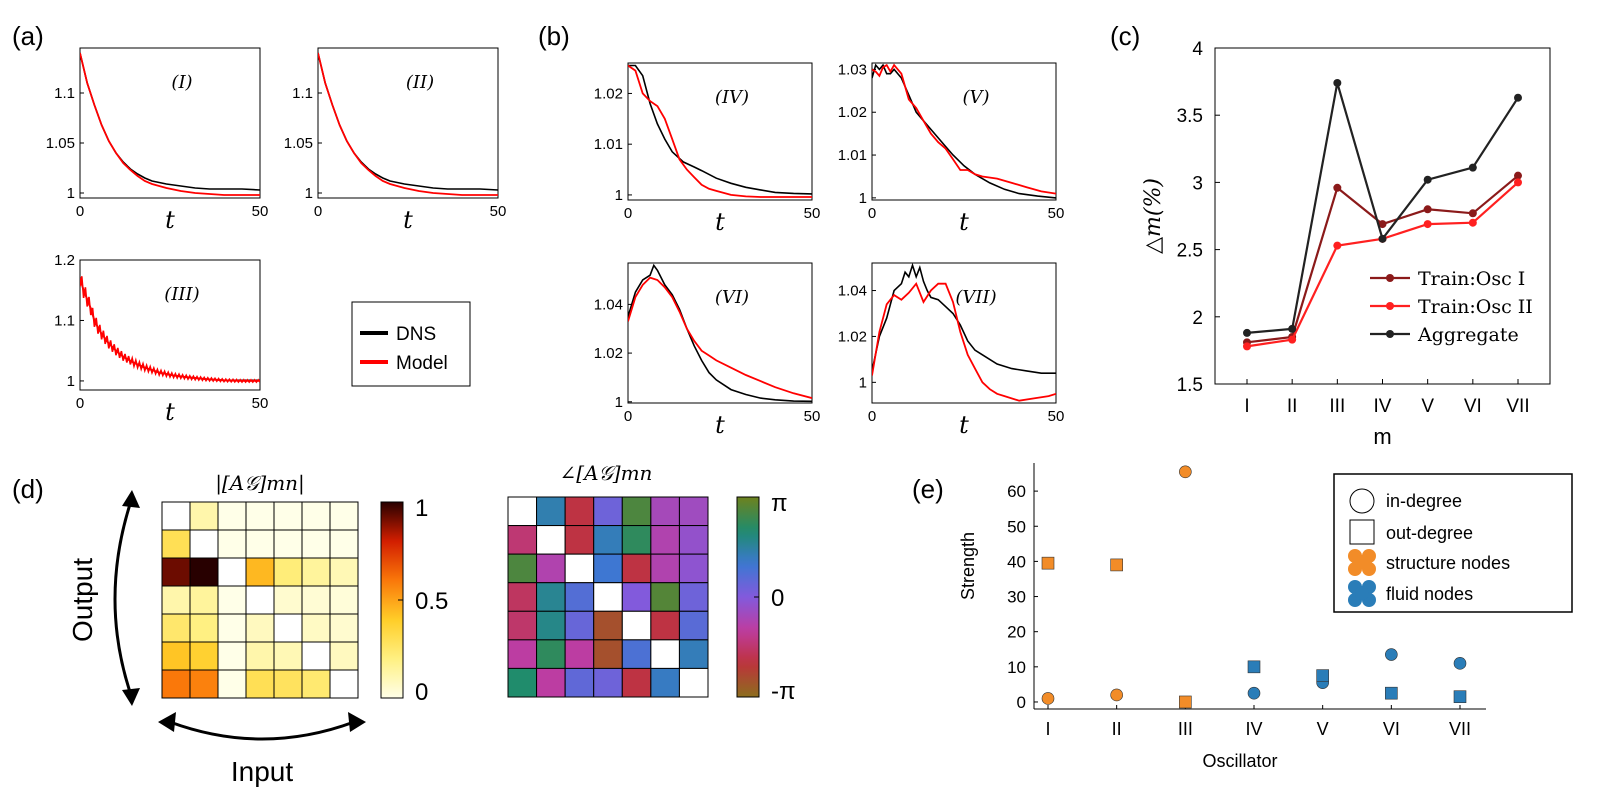  What do you see at coordinates (123, 598) in the screenshot?
I see `output-arrow` at bounding box center [123, 598].